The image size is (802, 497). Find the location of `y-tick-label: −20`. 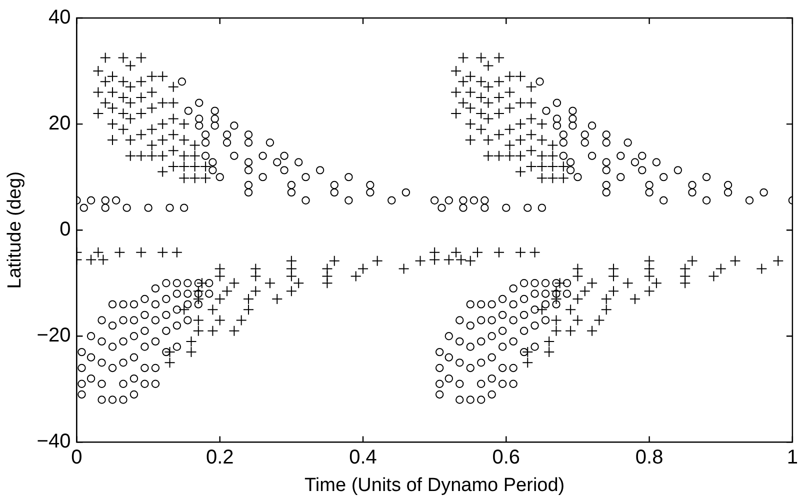

y-tick-label: −20 is located at coordinates (53, 335).